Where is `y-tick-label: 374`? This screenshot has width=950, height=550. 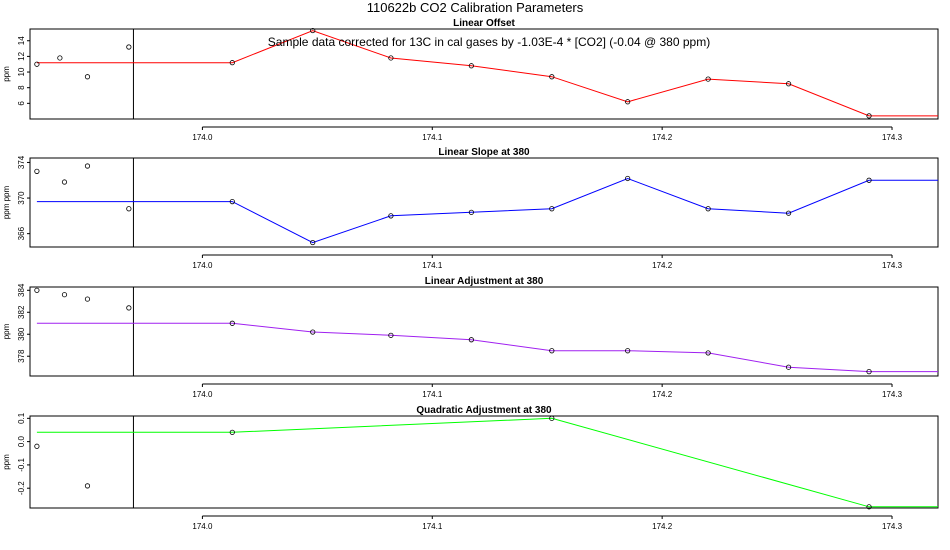 y-tick-label: 374 is located at coordinates (21, 162).